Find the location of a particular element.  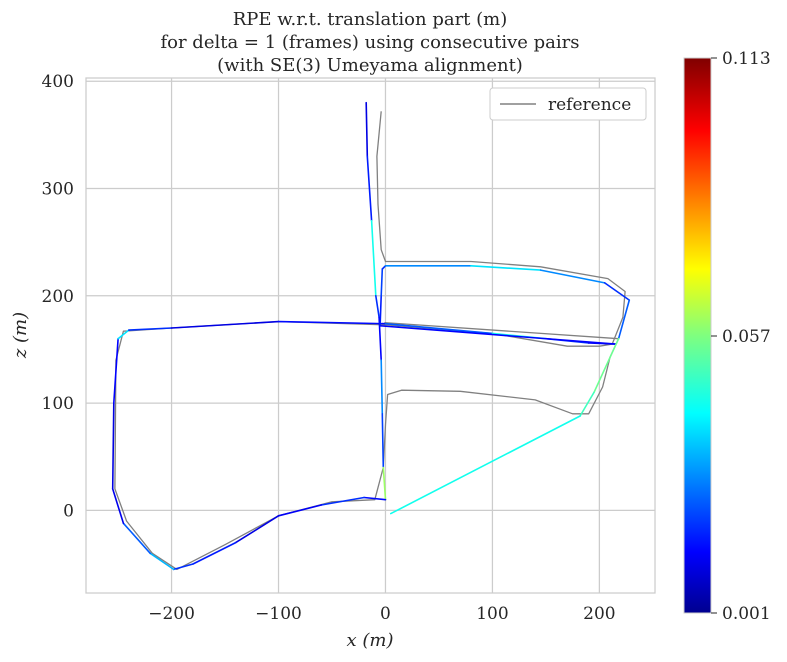

x-tick-label: −200 is located at coordinates (171, 614).